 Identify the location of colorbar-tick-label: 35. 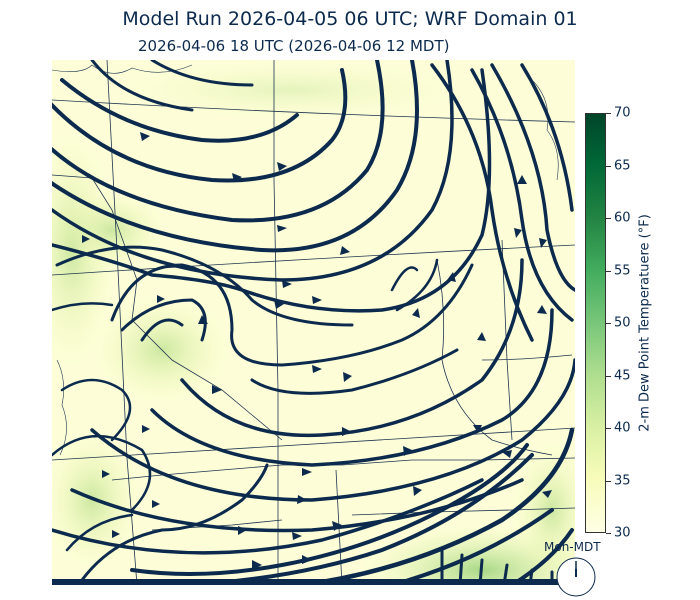
(622, 480).